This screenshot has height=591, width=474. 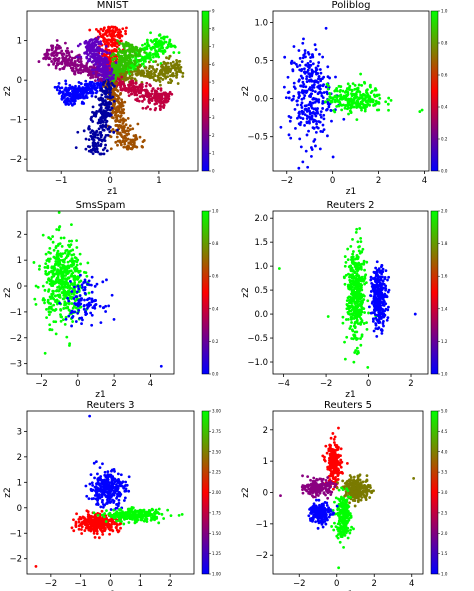 I want to click on y-tick-label: 0.0, so click(x=261, y=100).